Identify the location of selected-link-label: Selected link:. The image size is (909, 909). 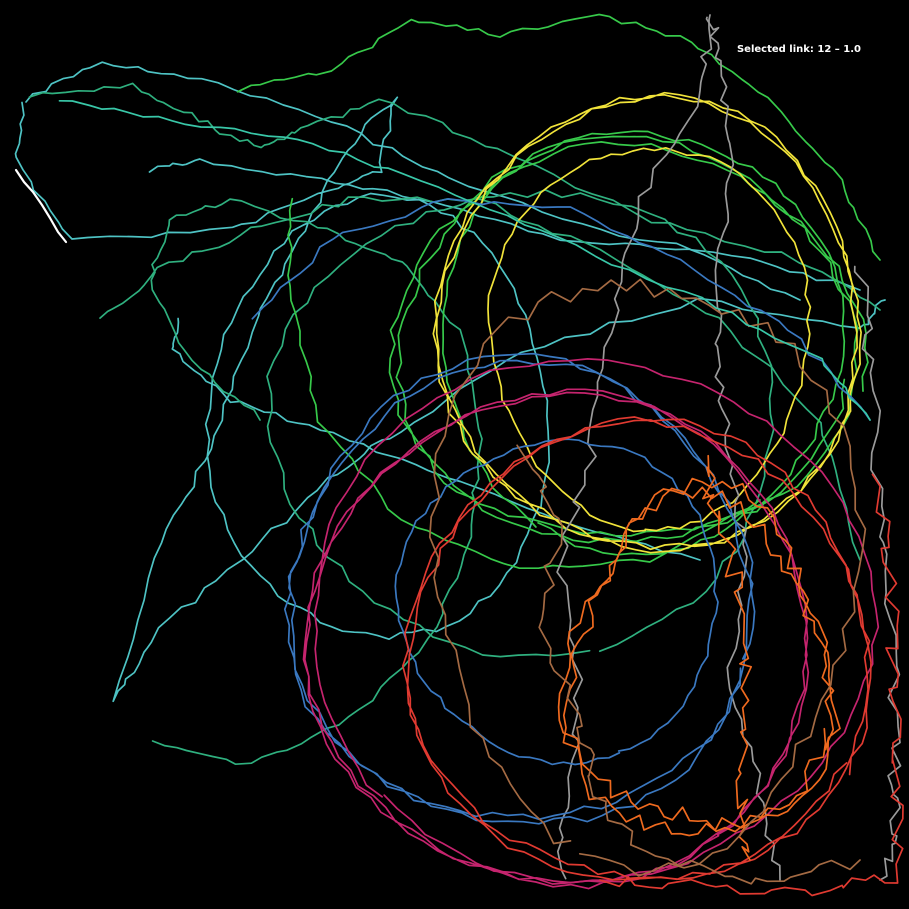
(775, 49).